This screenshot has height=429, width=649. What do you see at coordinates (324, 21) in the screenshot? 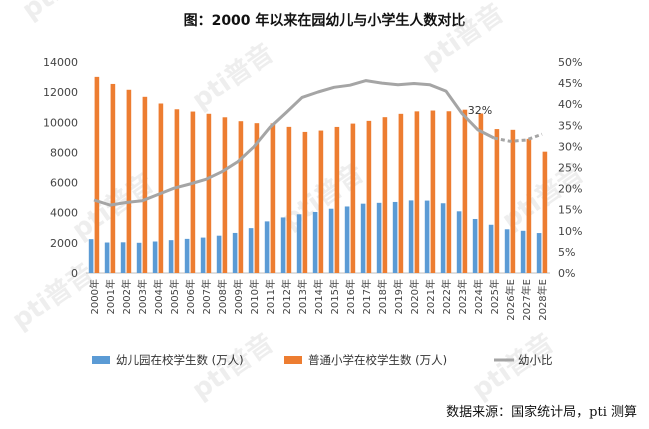
I see `chart-title: 图：2000 年以来在园幼儿与小学生人数对比` at bounding box center [324, 21].